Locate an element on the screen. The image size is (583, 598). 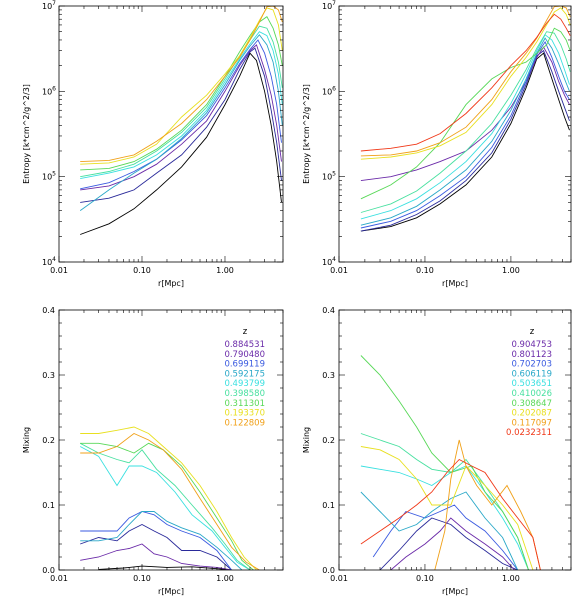
legend-entry: 0.398580 is located at coordinates (244, 394).